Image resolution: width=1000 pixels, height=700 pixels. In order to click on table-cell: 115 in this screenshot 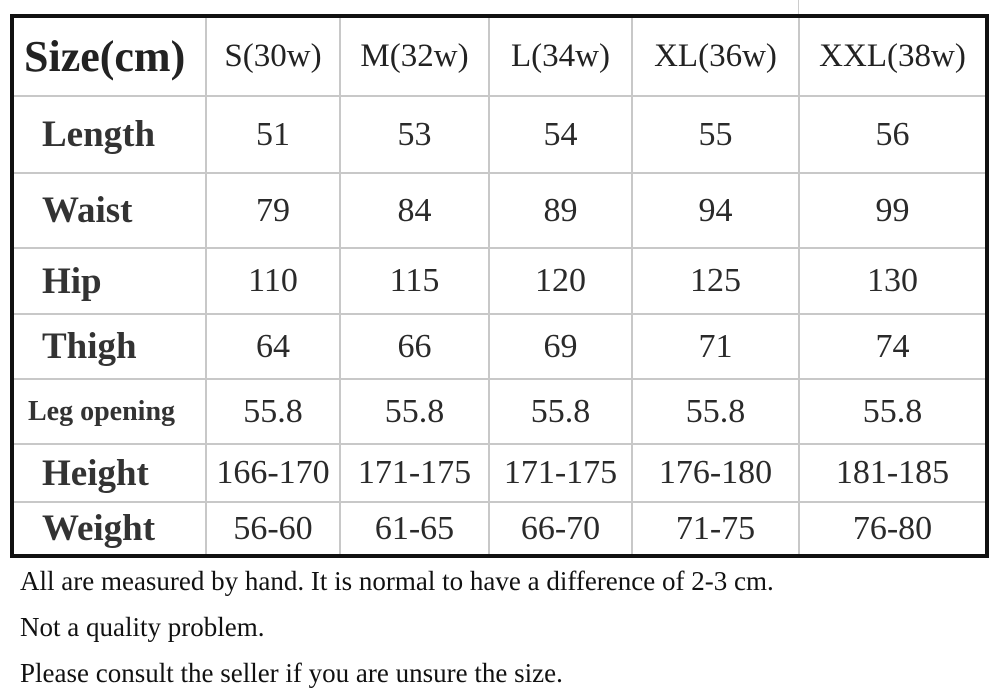, I will do `click(414, 281)`.